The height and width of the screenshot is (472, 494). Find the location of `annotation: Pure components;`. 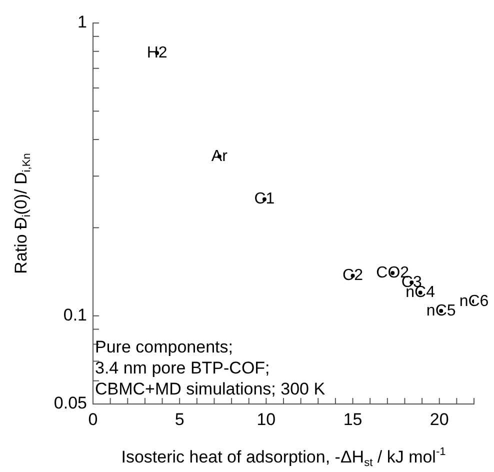

annotation: Pure components; is located at coordinates (164, 347).